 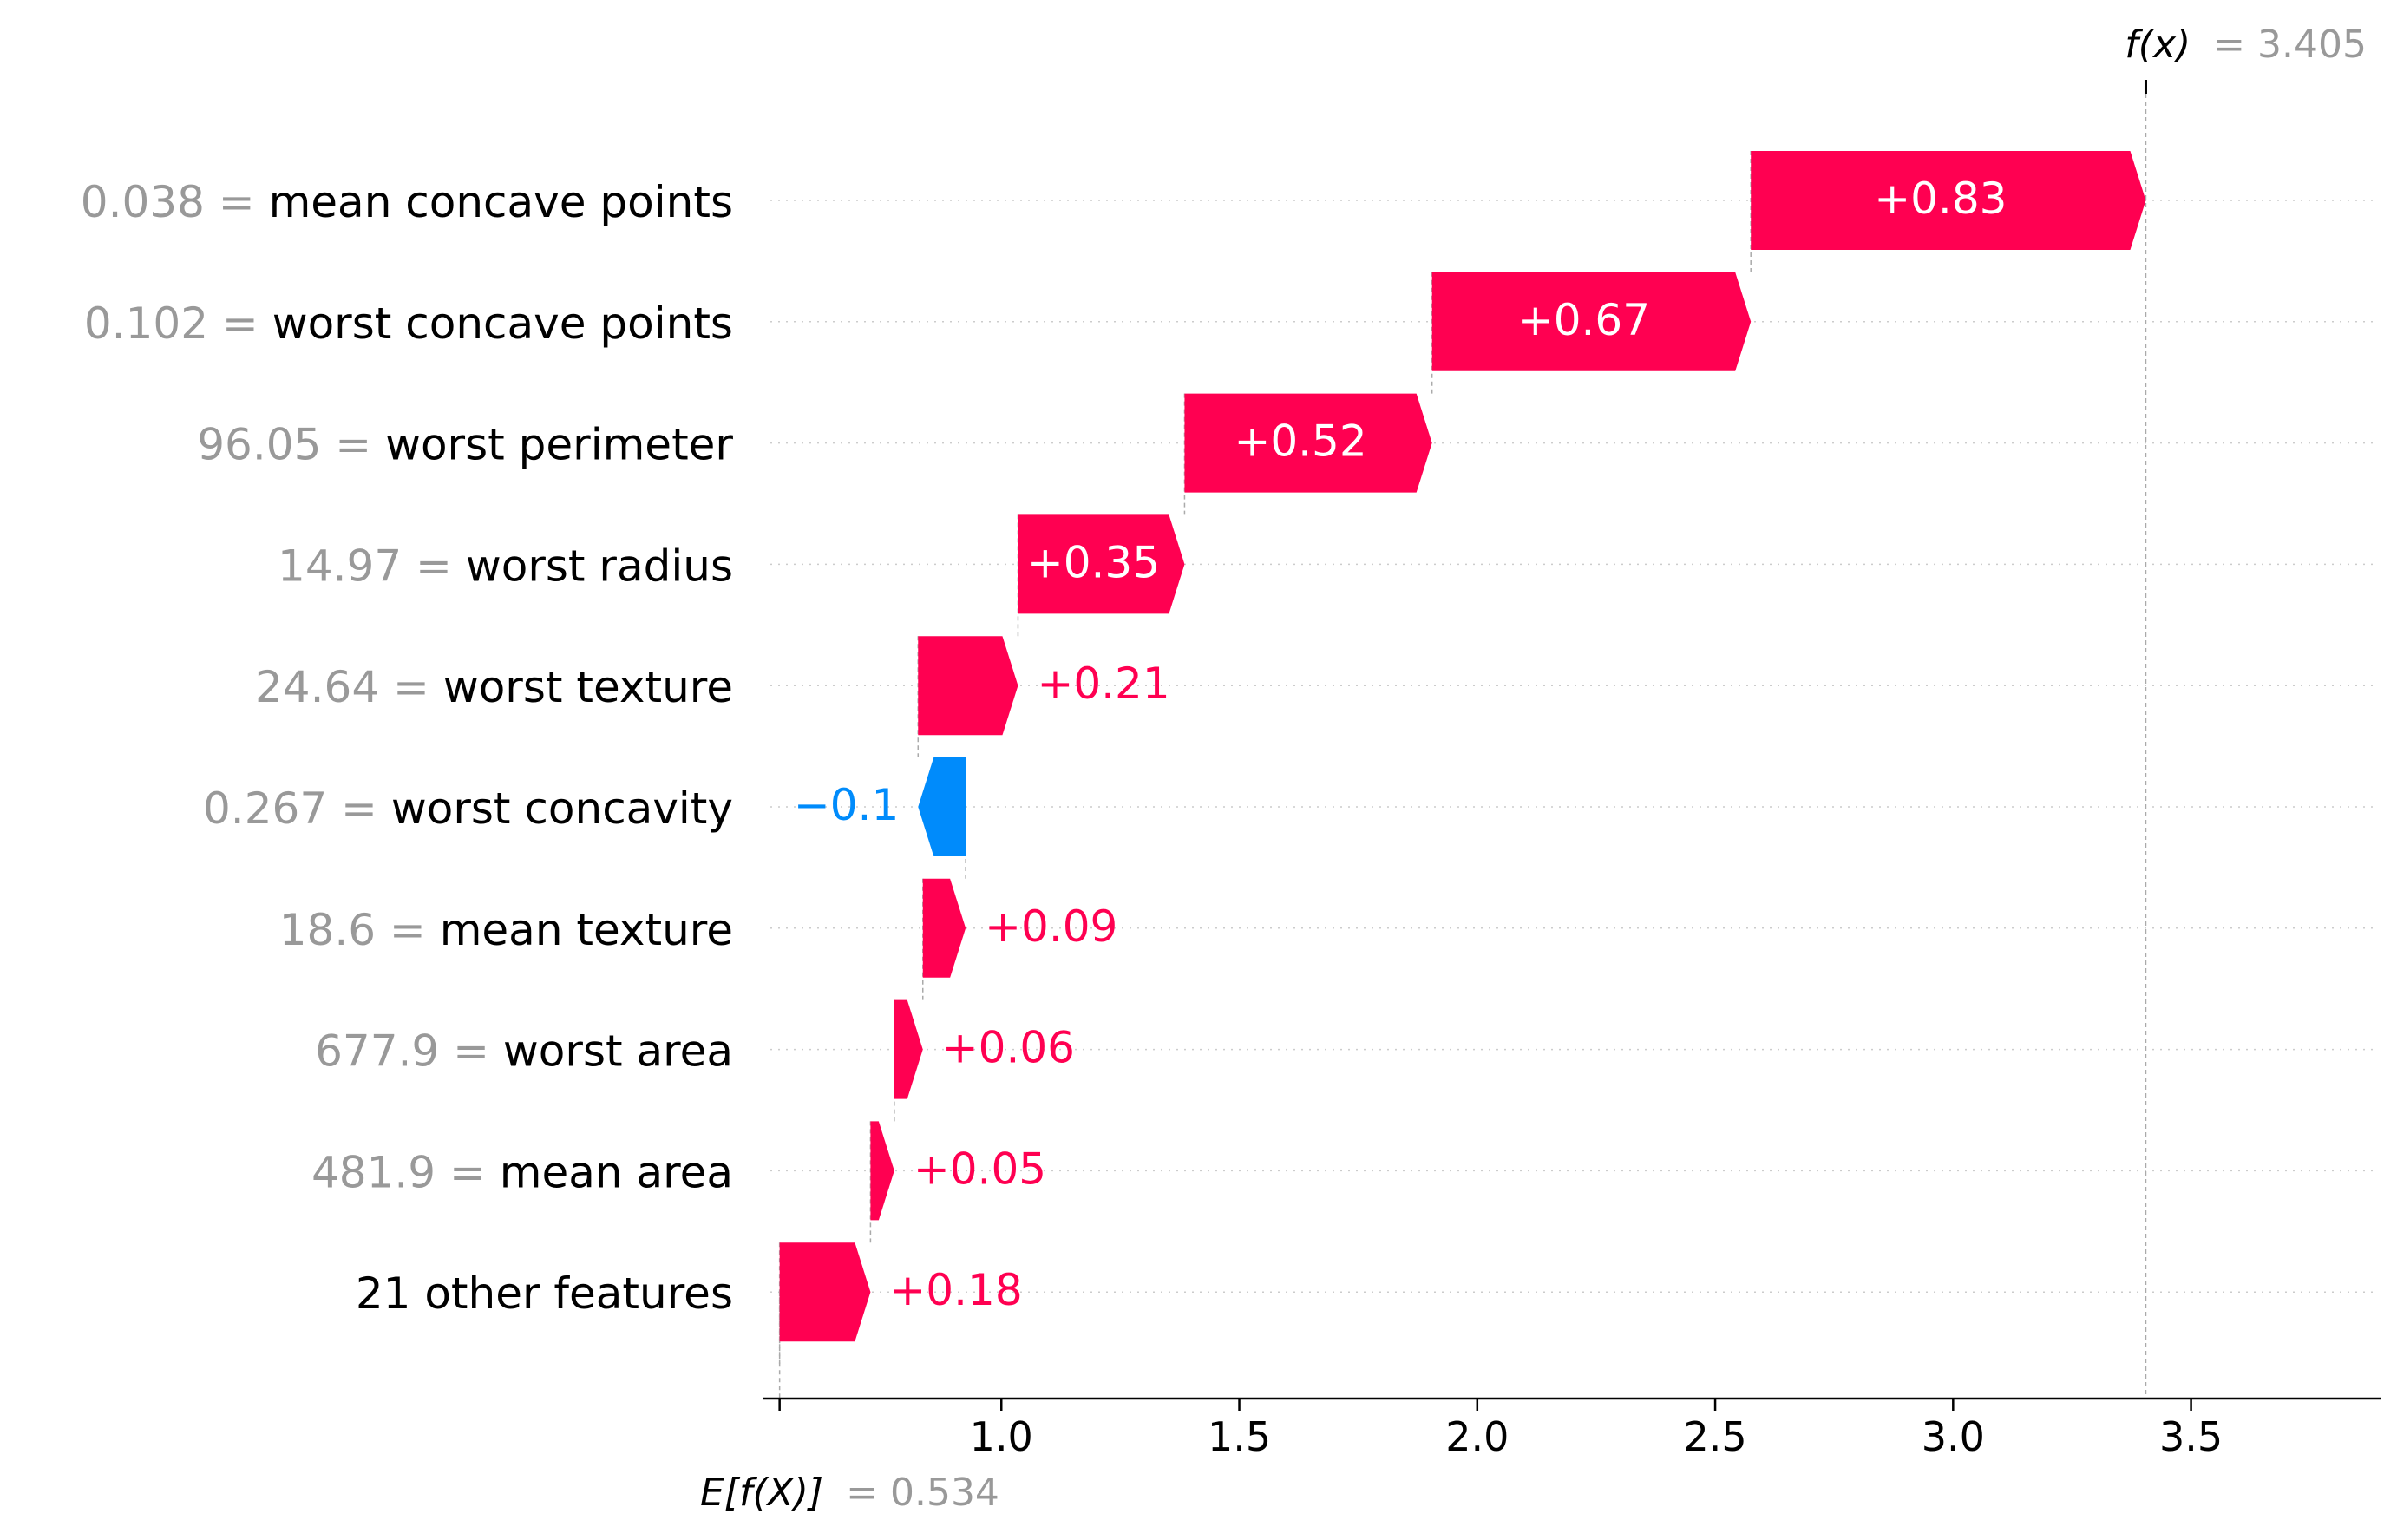 I want to click on feature-label: 481.9 = mean area, so click(x=522, y=1172).